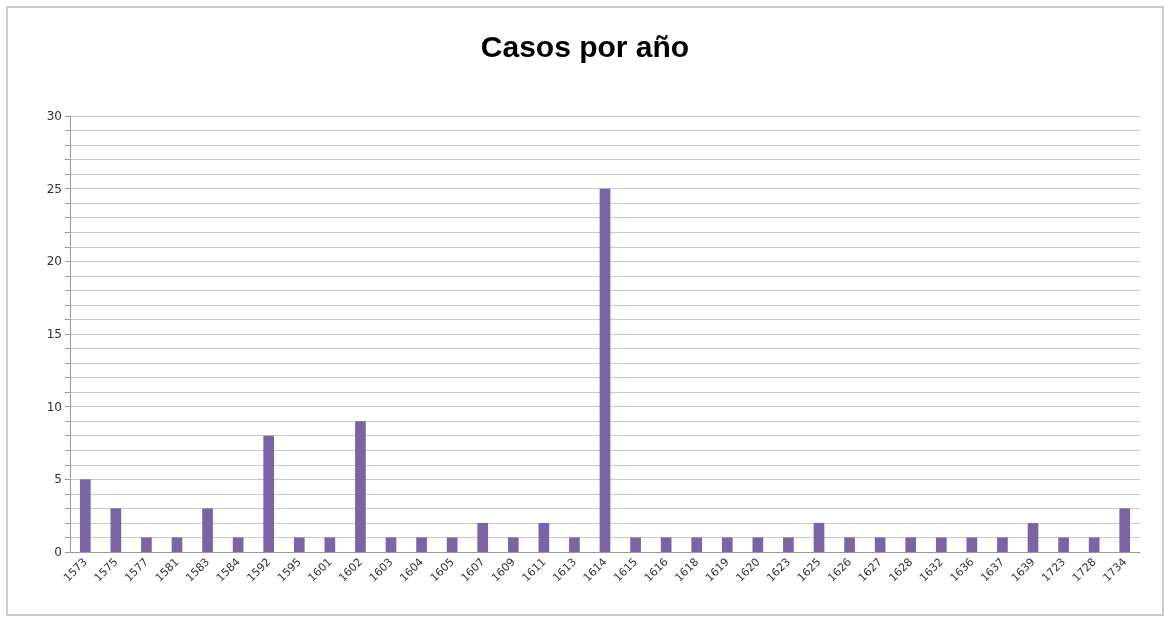 The height and width of the screenshot is (625, 1174). Describe the element at coordinates (54, 261) in the screenshot. I see `y-tick-label: 20` at that location.